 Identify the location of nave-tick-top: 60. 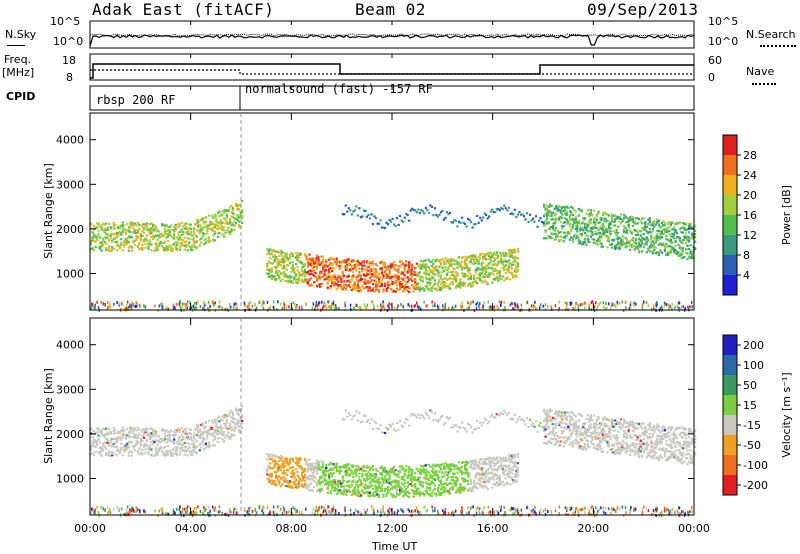
(715, 60).